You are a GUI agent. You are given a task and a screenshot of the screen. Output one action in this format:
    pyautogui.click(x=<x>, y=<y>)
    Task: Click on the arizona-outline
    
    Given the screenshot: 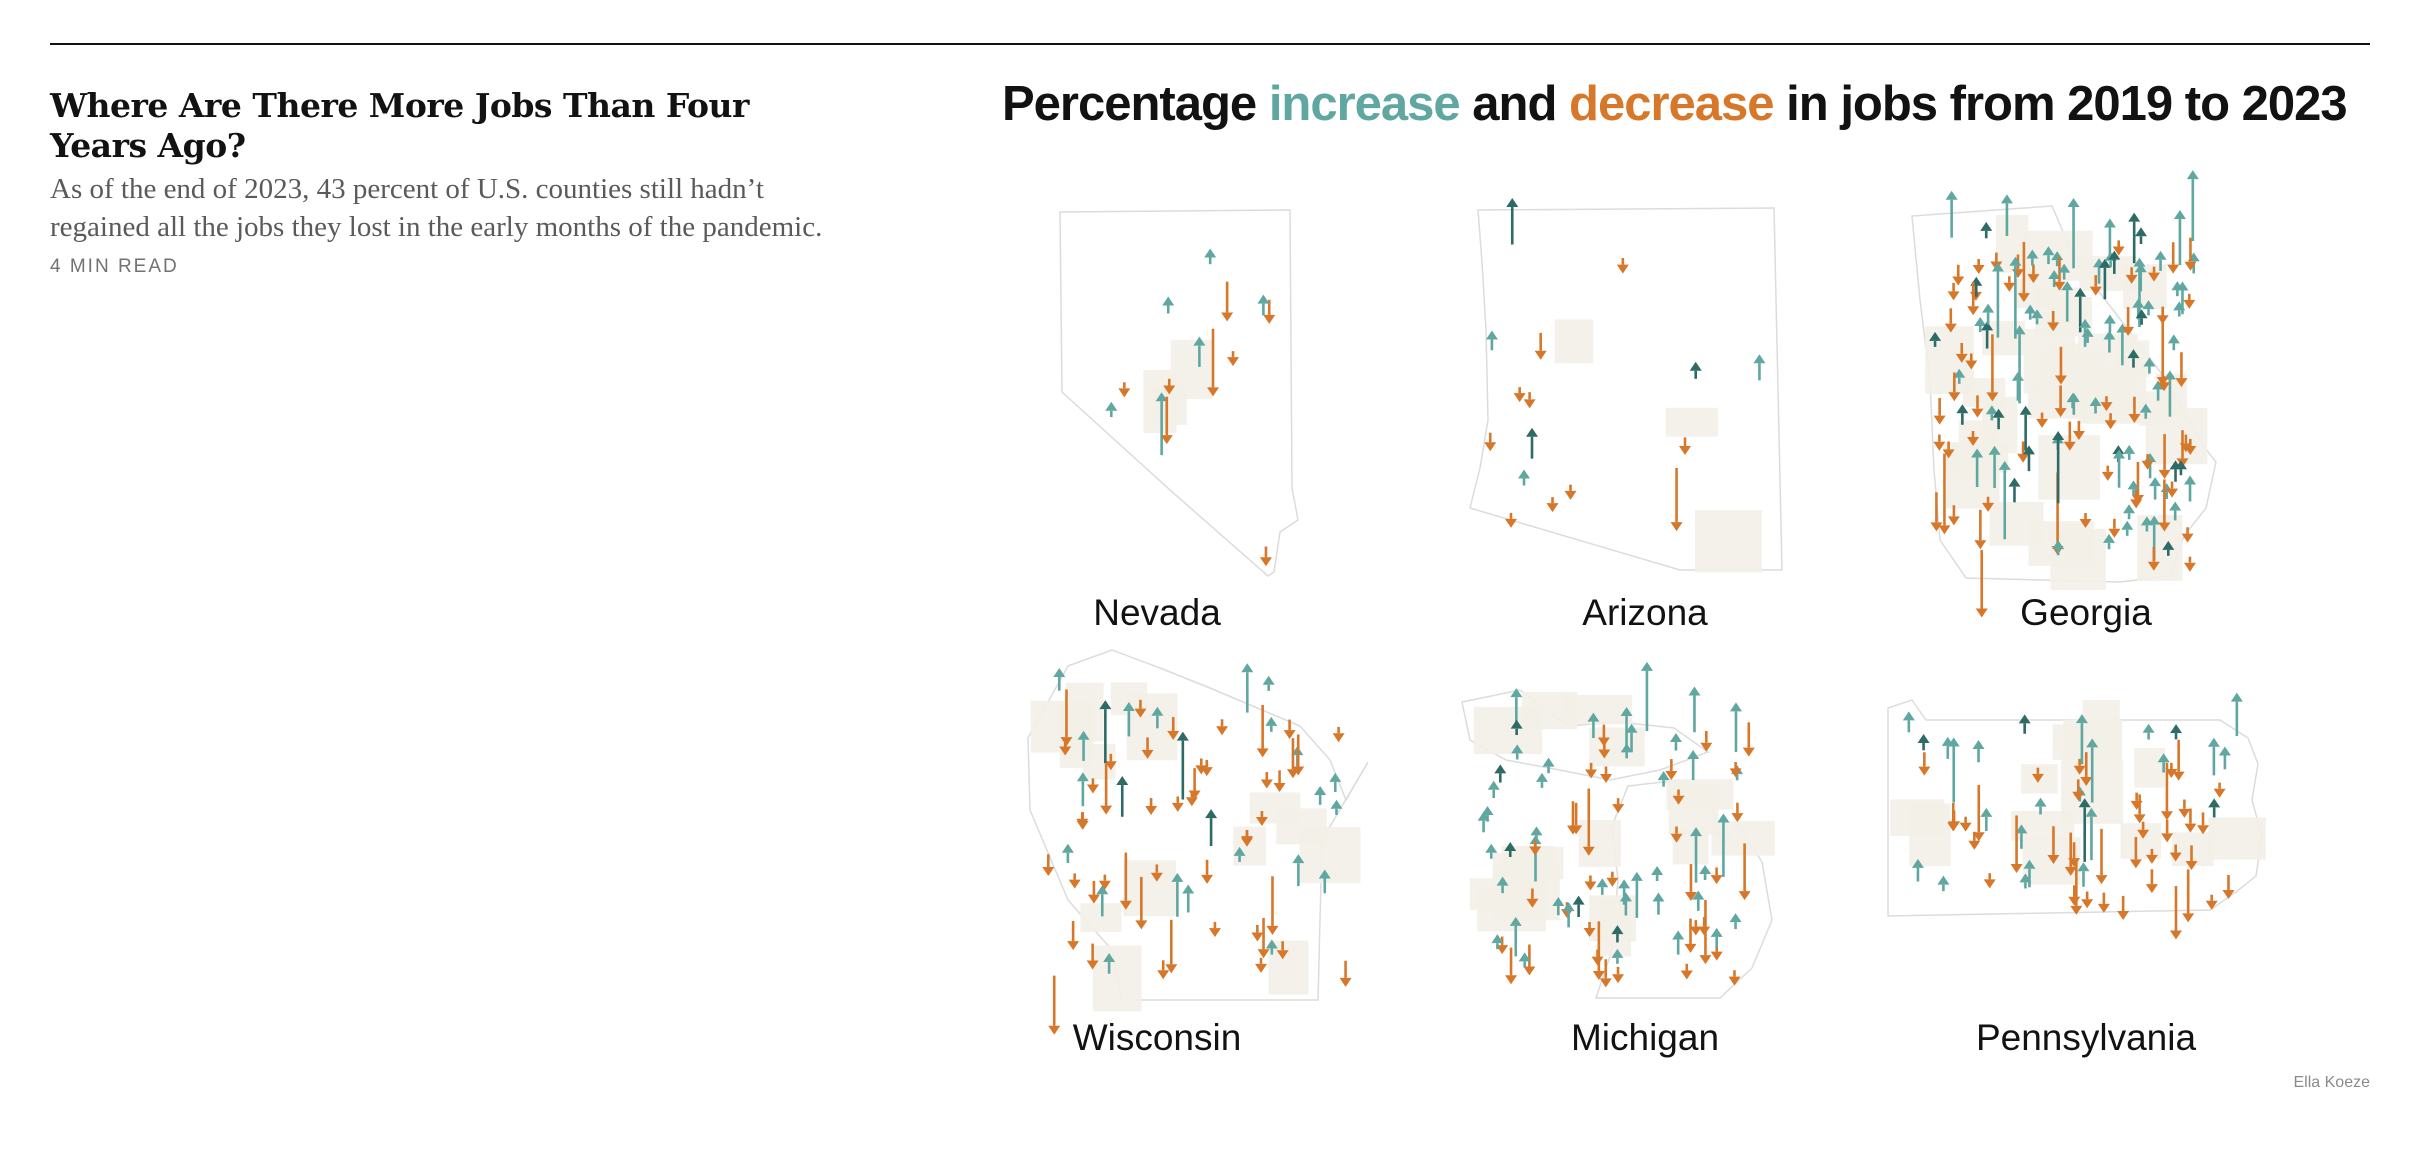 What is the action you would take?
    pyautogui.click(x=1626, y=389)
    